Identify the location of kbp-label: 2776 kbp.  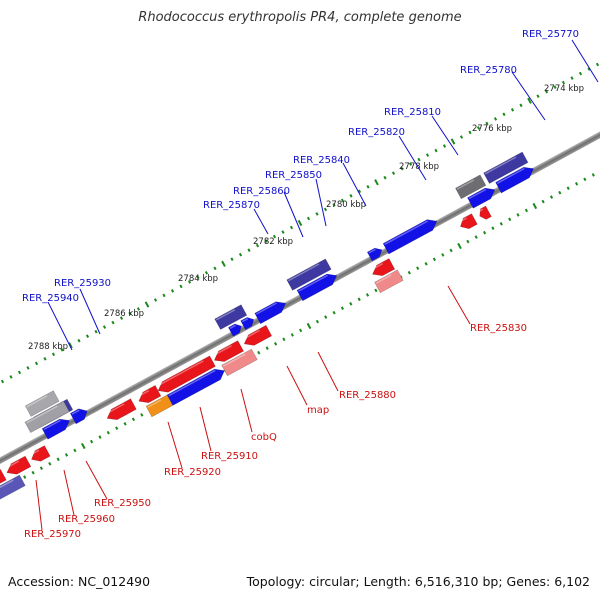
(492, 129).